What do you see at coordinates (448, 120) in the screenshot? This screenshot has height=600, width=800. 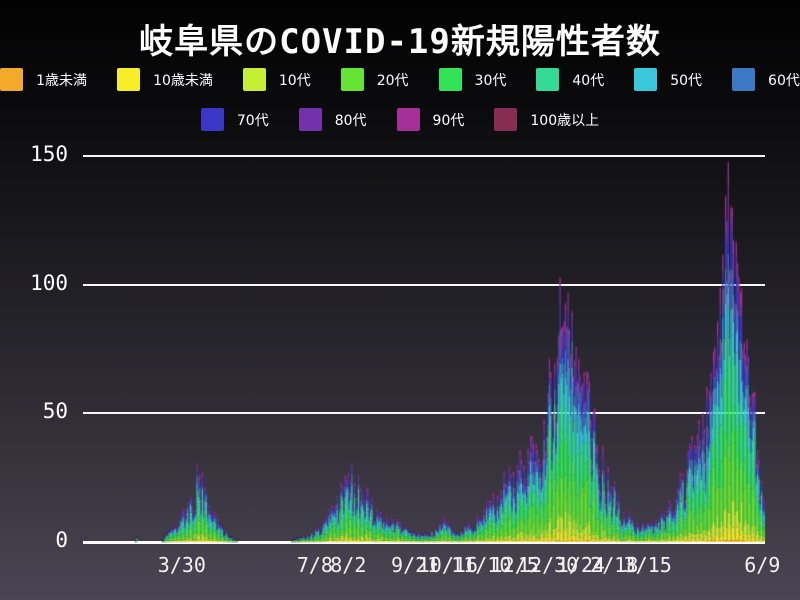 I see `legend-label: 90代` at bounding box center [448, 120].